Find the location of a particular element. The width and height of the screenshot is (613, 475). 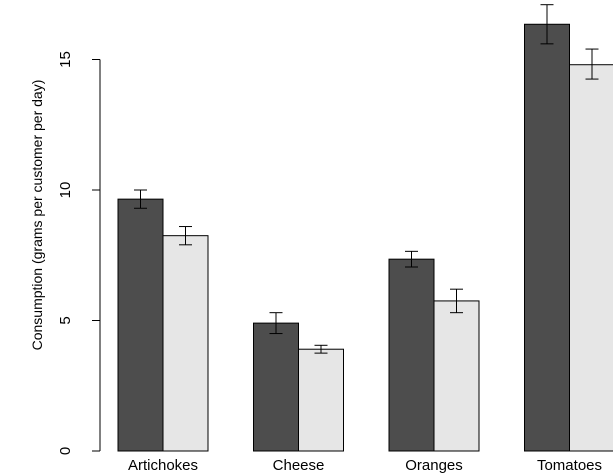

category-label: Artichokes is located at coordinates (163, 465).